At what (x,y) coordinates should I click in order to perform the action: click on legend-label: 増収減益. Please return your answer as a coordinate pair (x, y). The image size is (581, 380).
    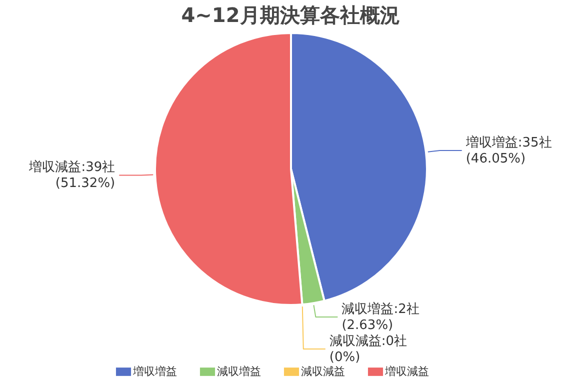
    Looking at the image, I should click on (406, 371).